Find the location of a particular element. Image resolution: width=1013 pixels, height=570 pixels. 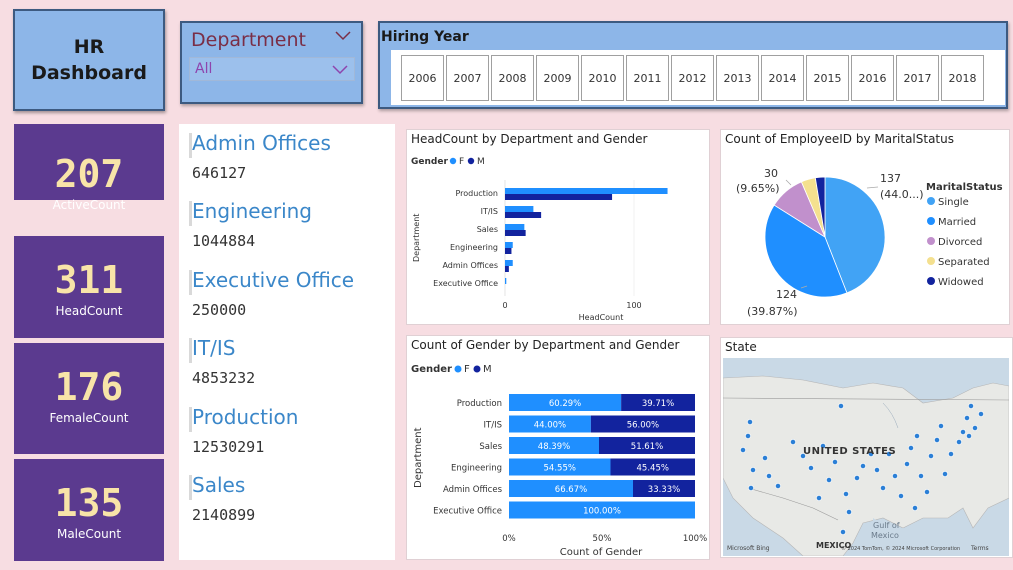

year-button-2018: 2018 is located at coordinates (962, 78).